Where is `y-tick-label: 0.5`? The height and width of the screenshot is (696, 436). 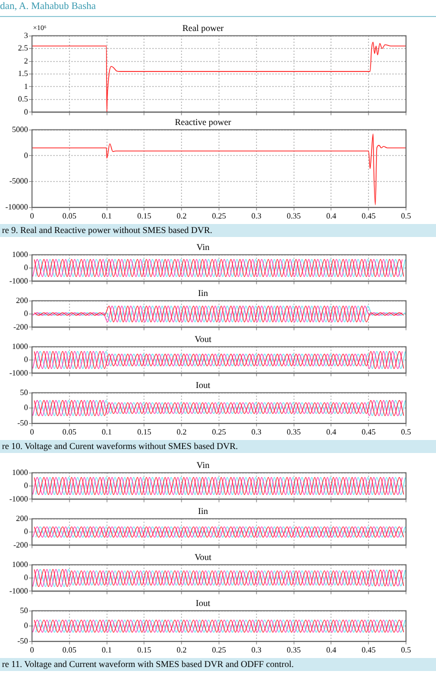 y-tick-label: 0.5 is located at coordinates (23, 99).